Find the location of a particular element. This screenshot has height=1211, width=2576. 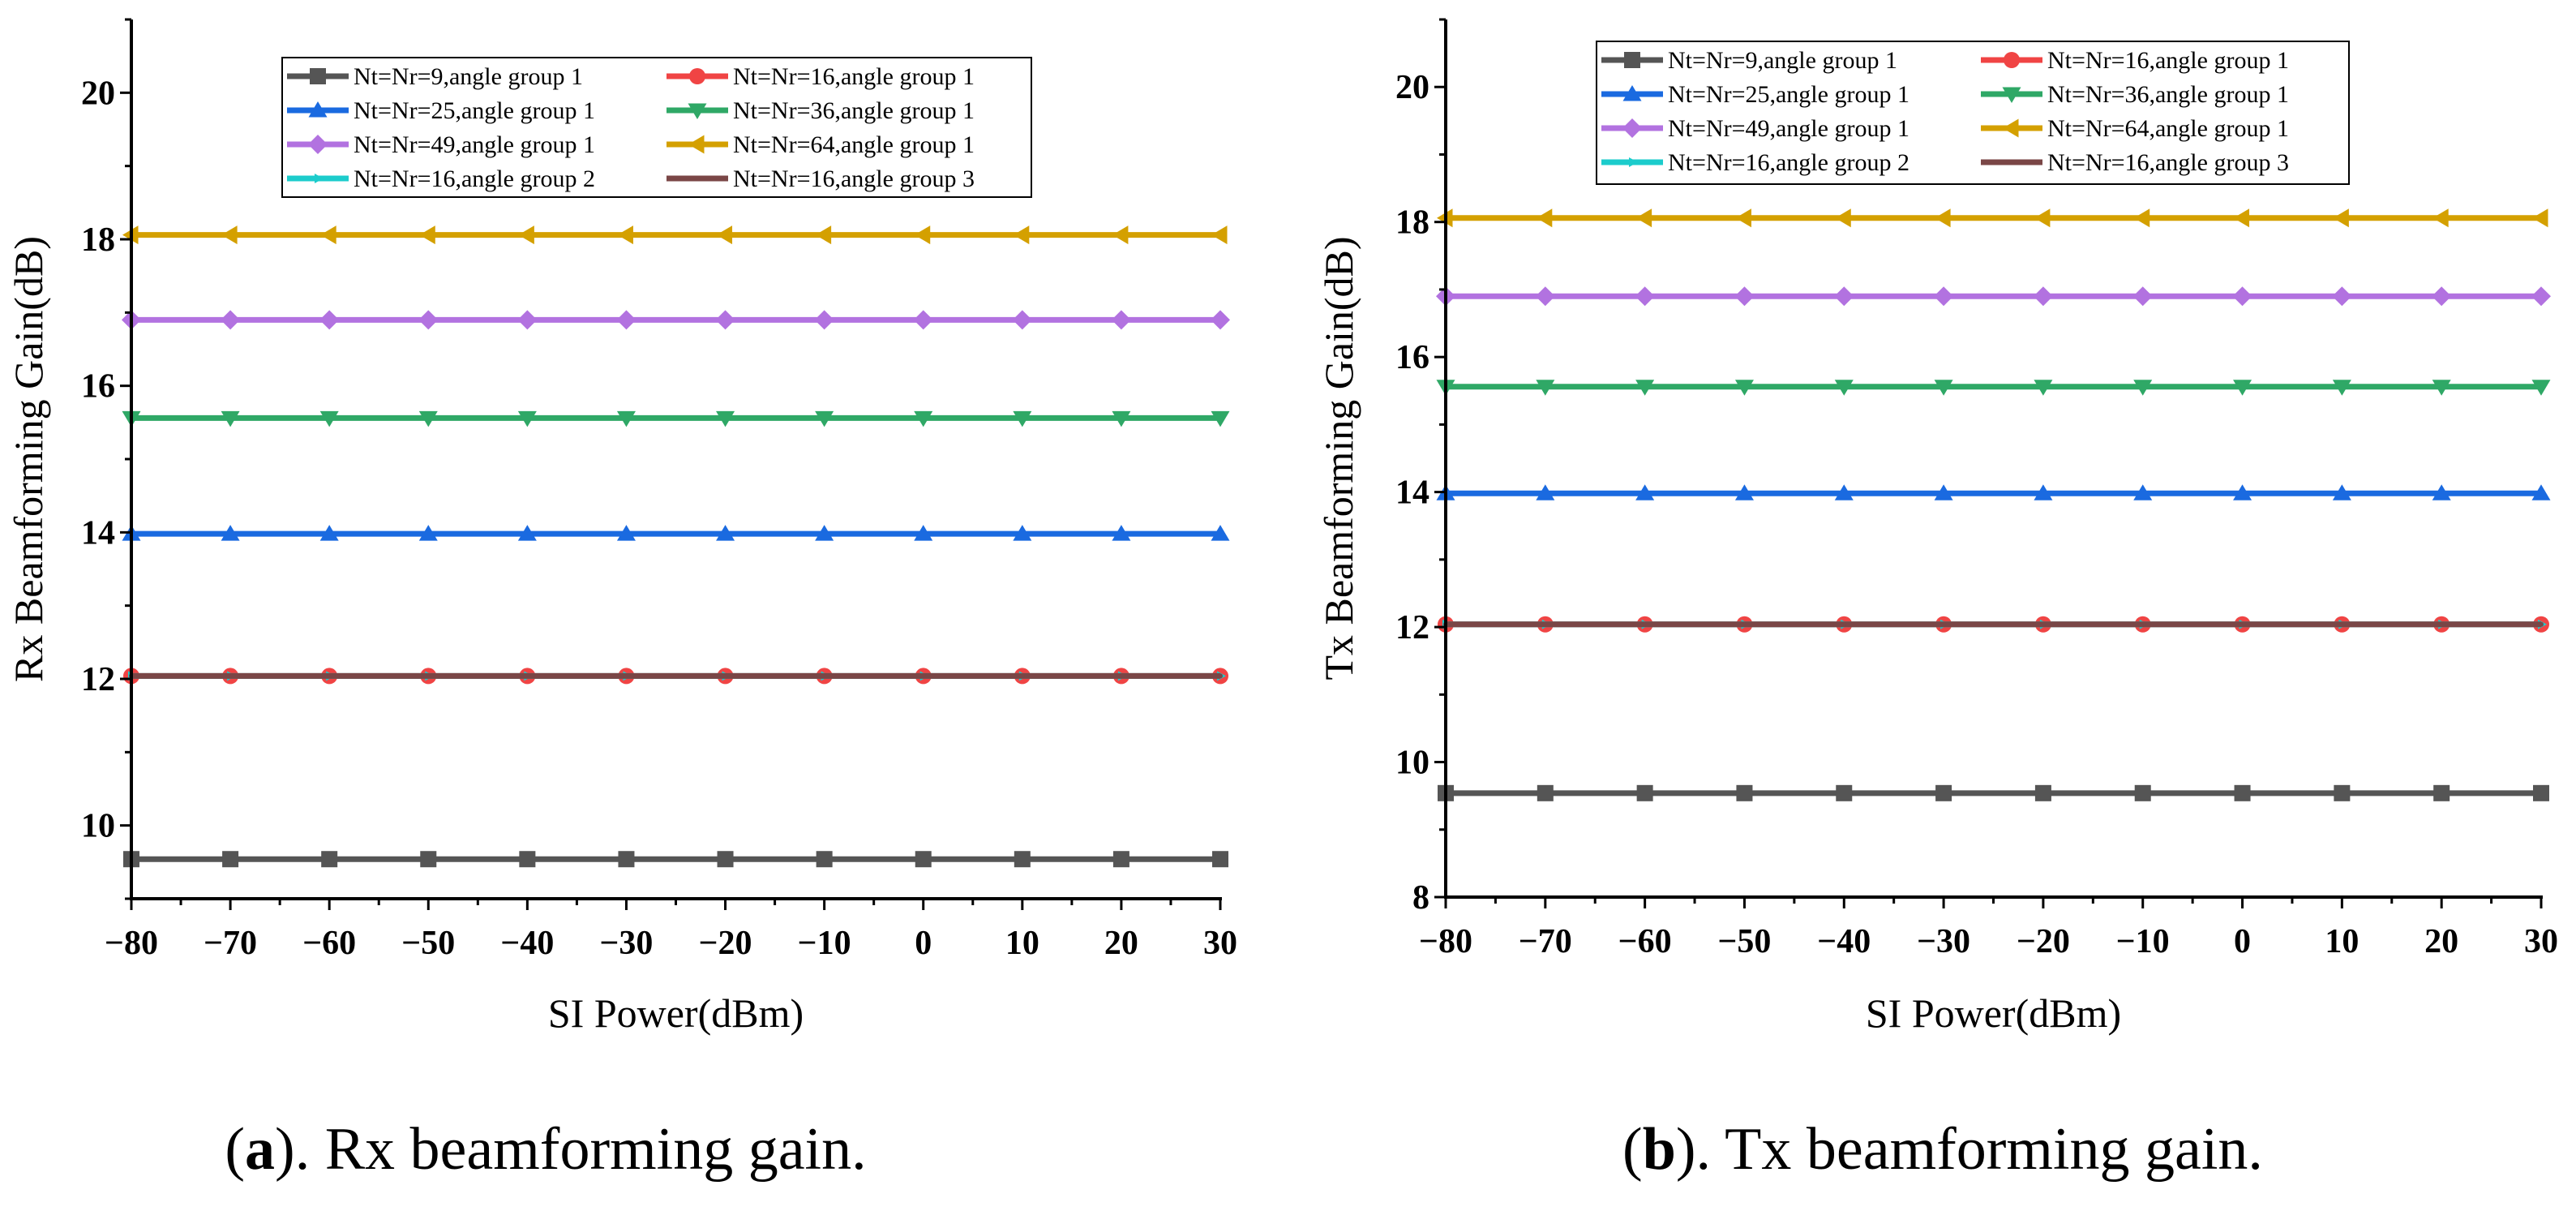

y-tick-label: 16 is located at coordinates (98, 387).